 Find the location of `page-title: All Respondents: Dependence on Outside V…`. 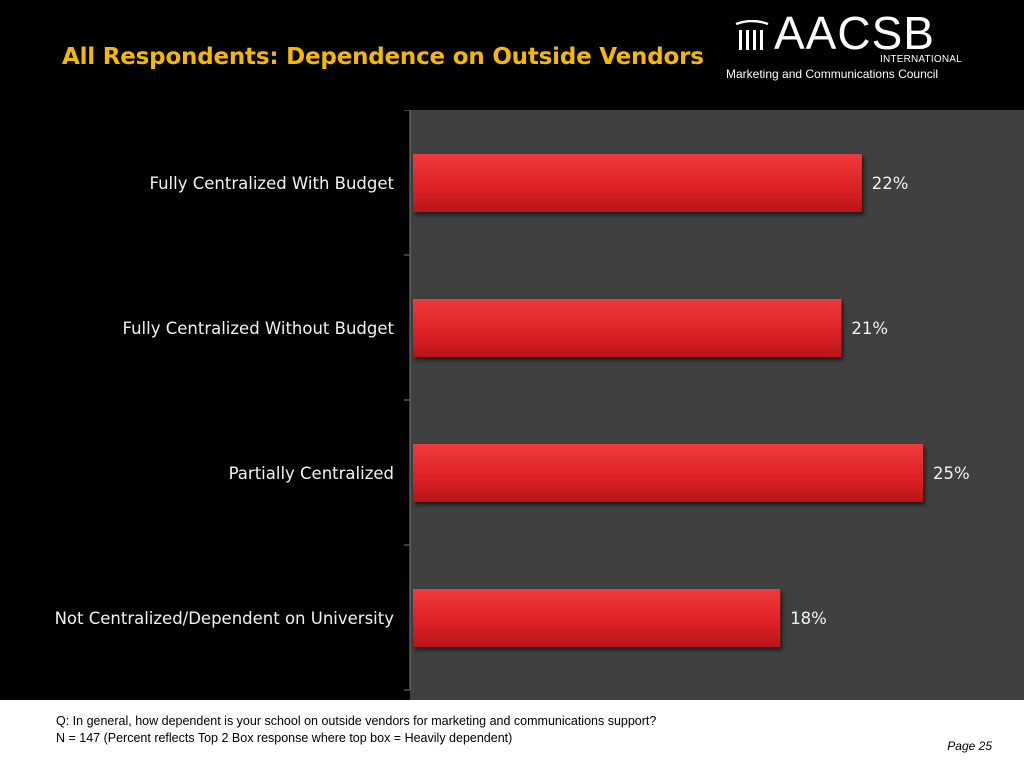

page-title: All Respondents: Dependence on Outside V… is located at coordinates (383, 57).